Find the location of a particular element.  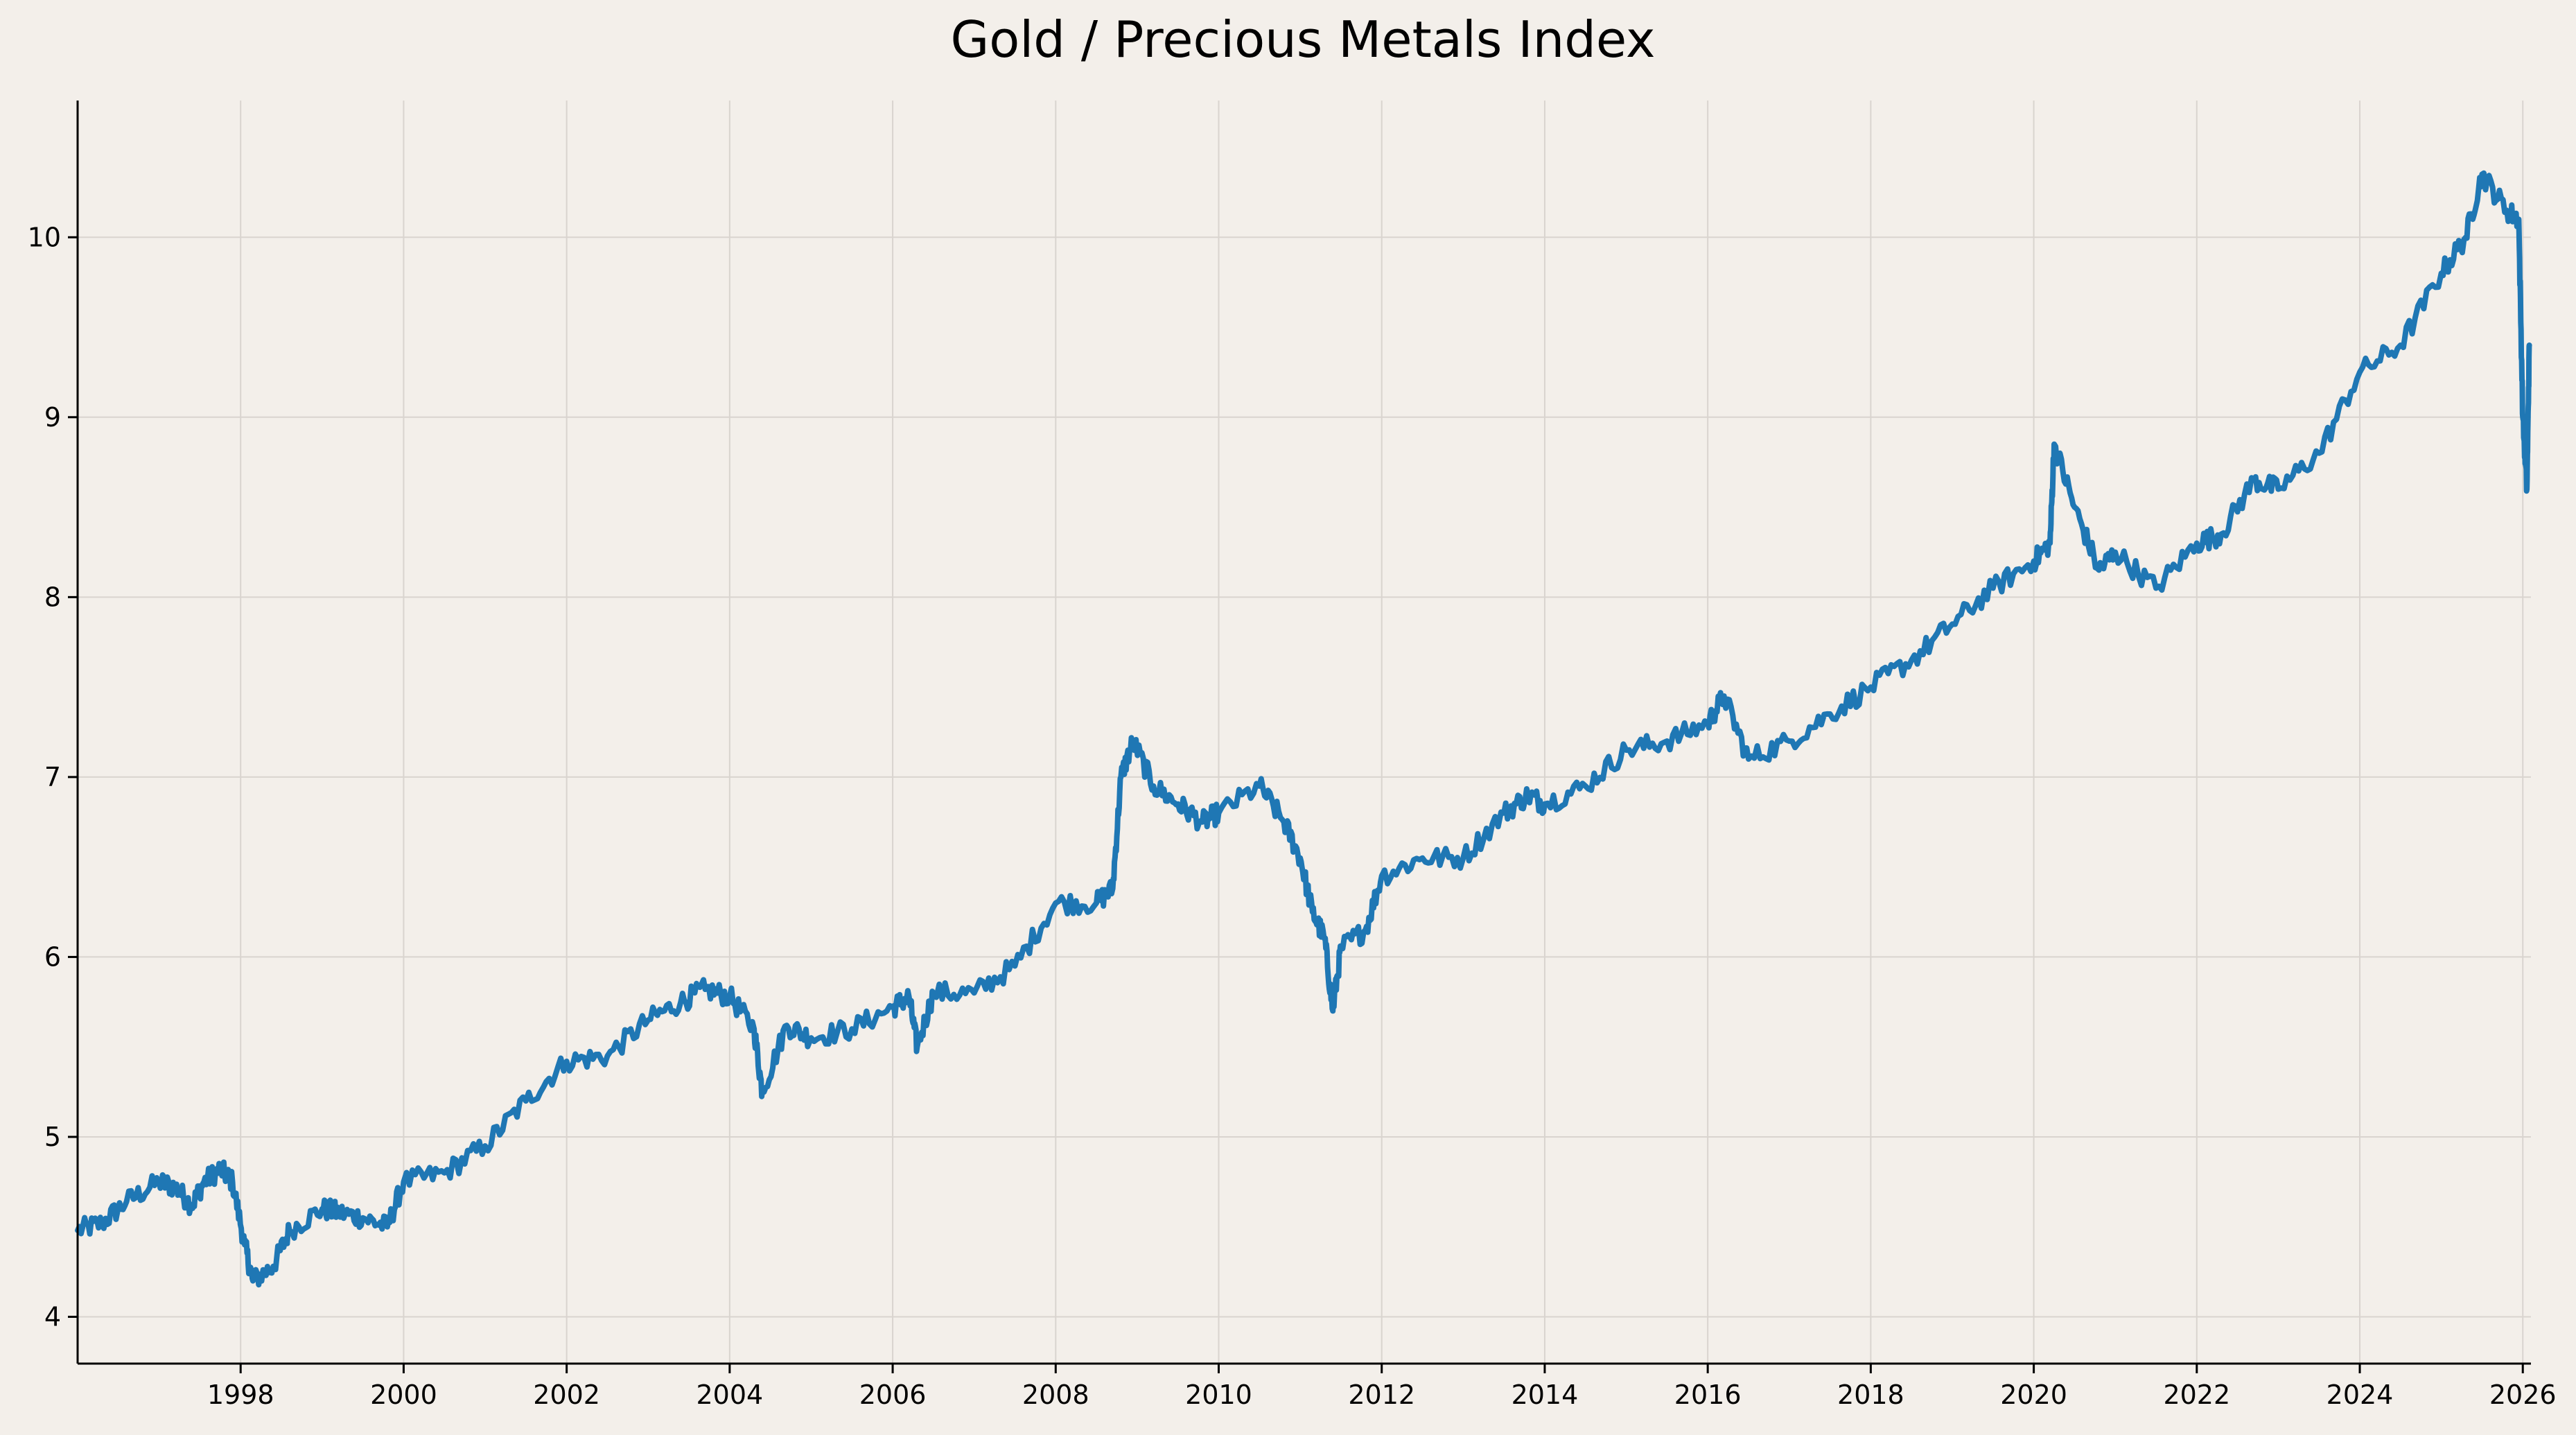

y-tick-label: 7 is located at coordinates (52, 777).